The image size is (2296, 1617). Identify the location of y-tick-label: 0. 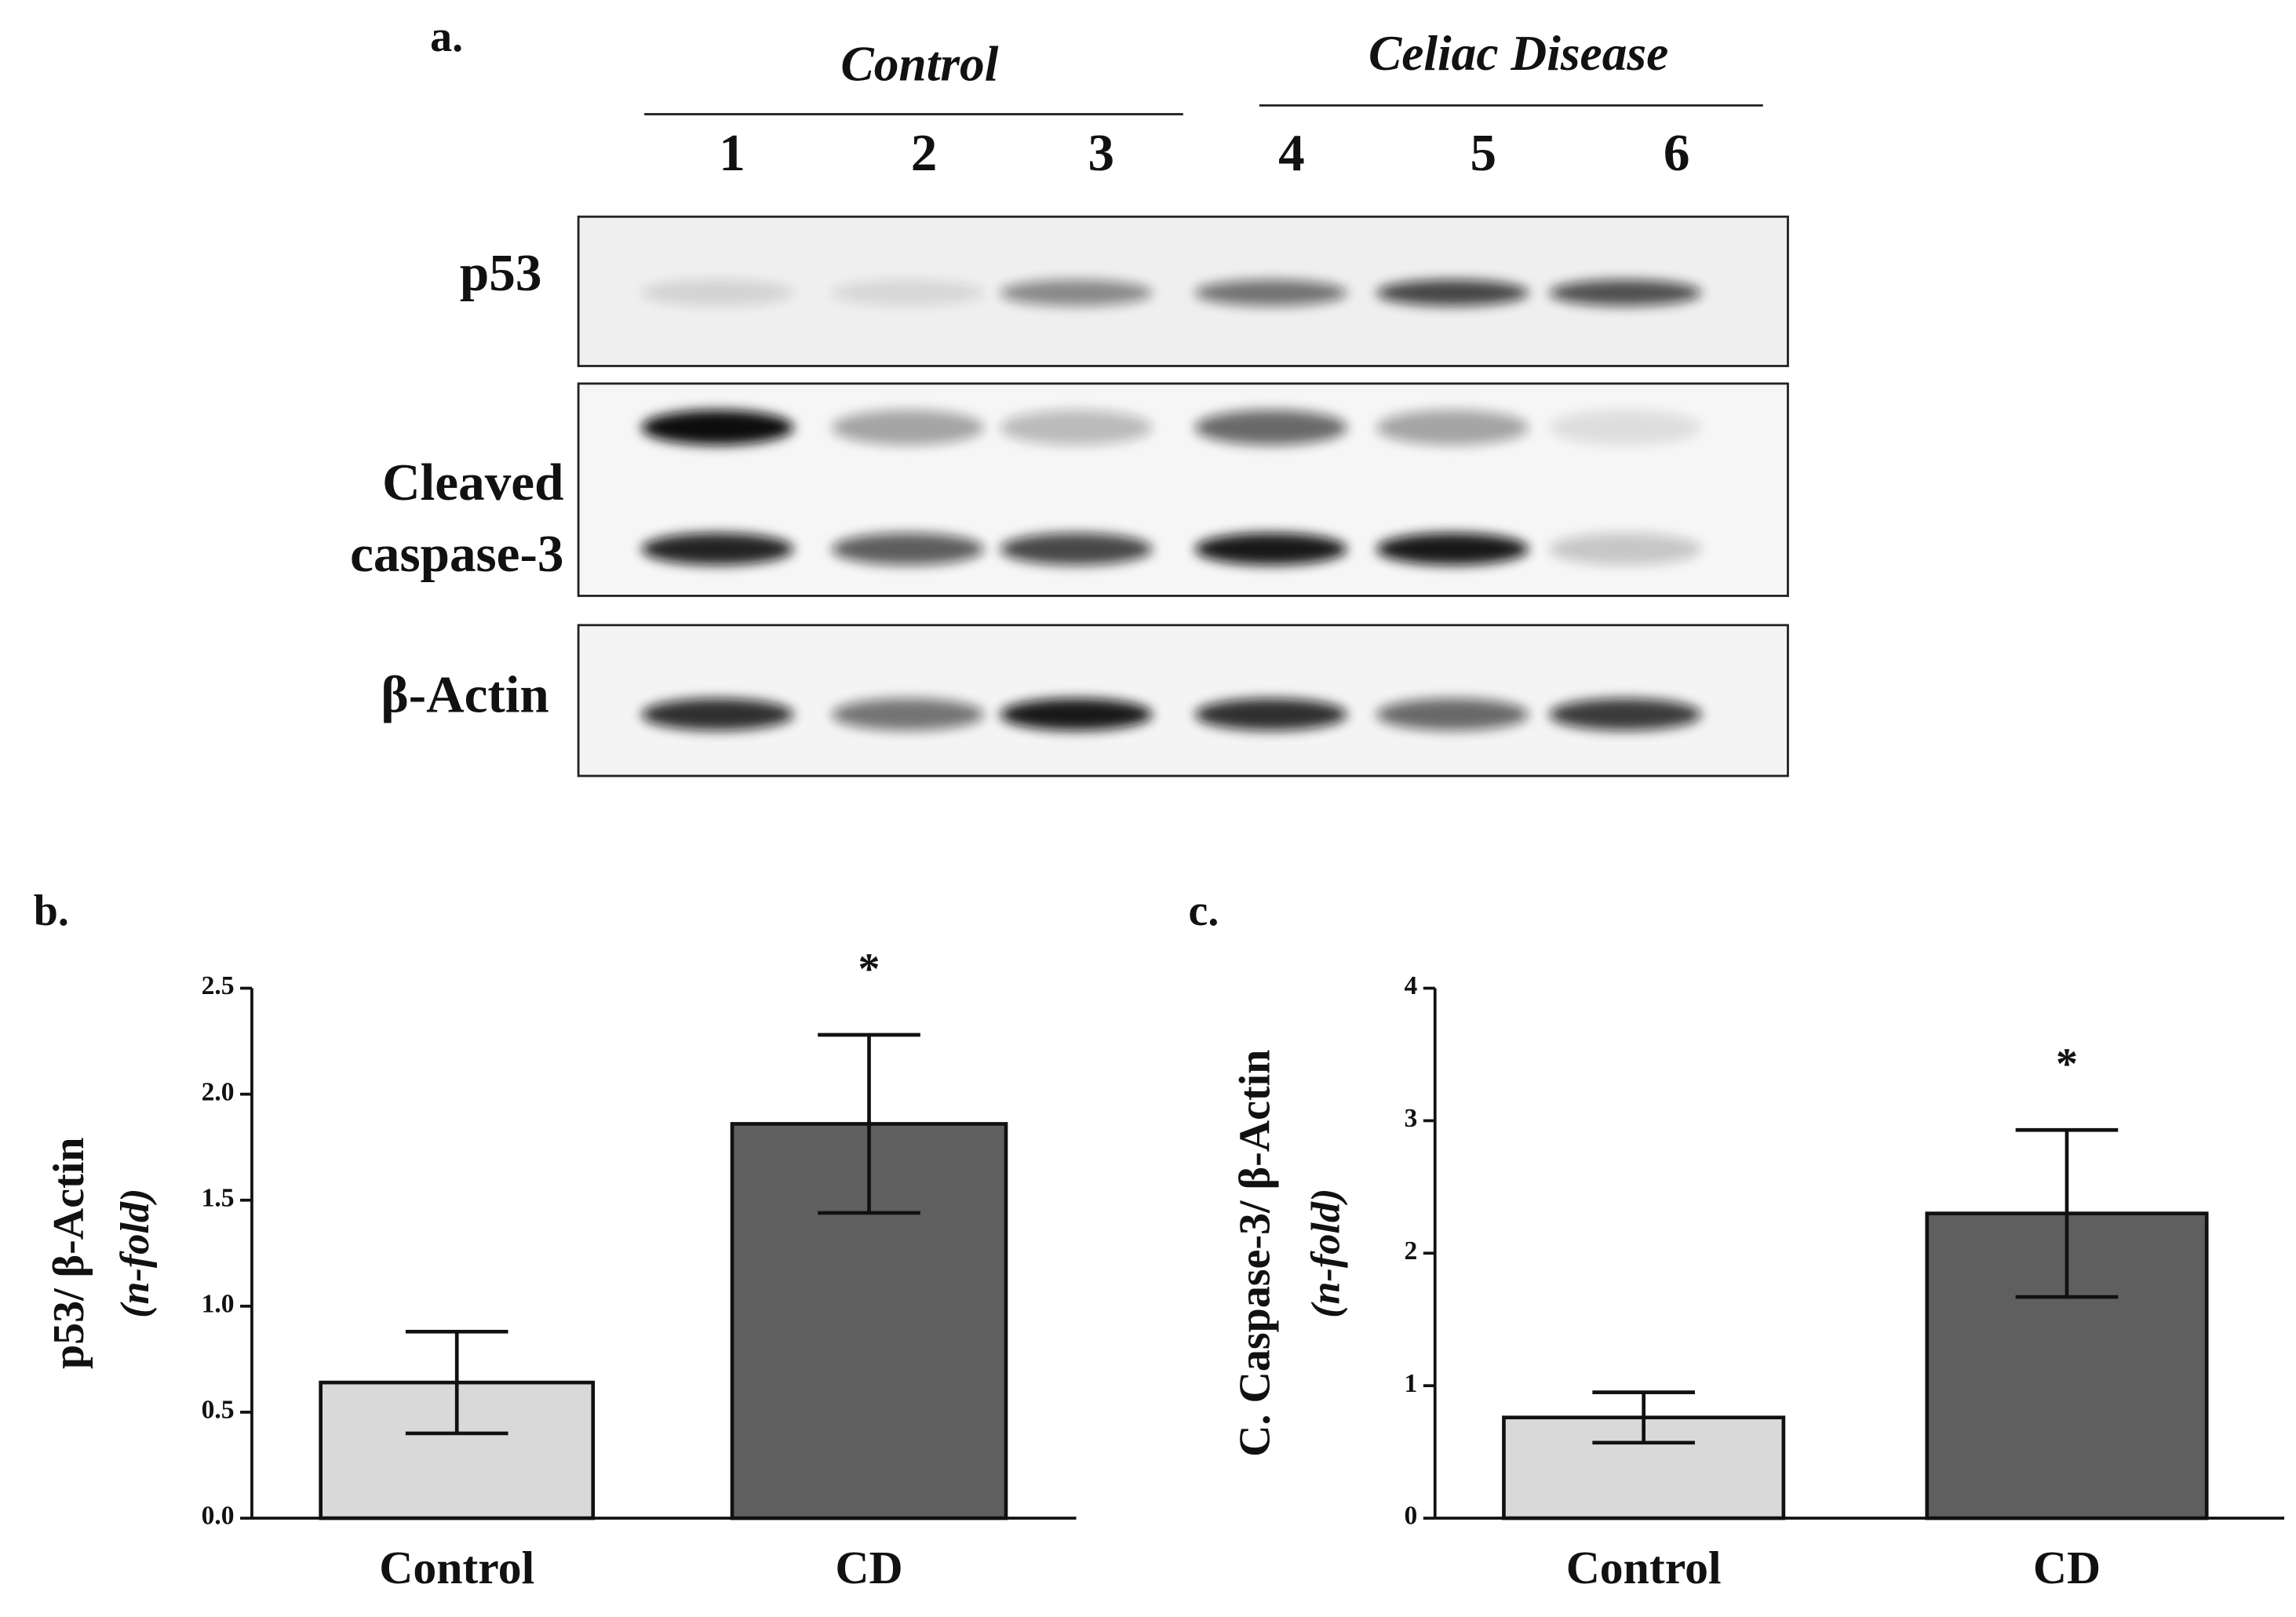
(1411, 1516).